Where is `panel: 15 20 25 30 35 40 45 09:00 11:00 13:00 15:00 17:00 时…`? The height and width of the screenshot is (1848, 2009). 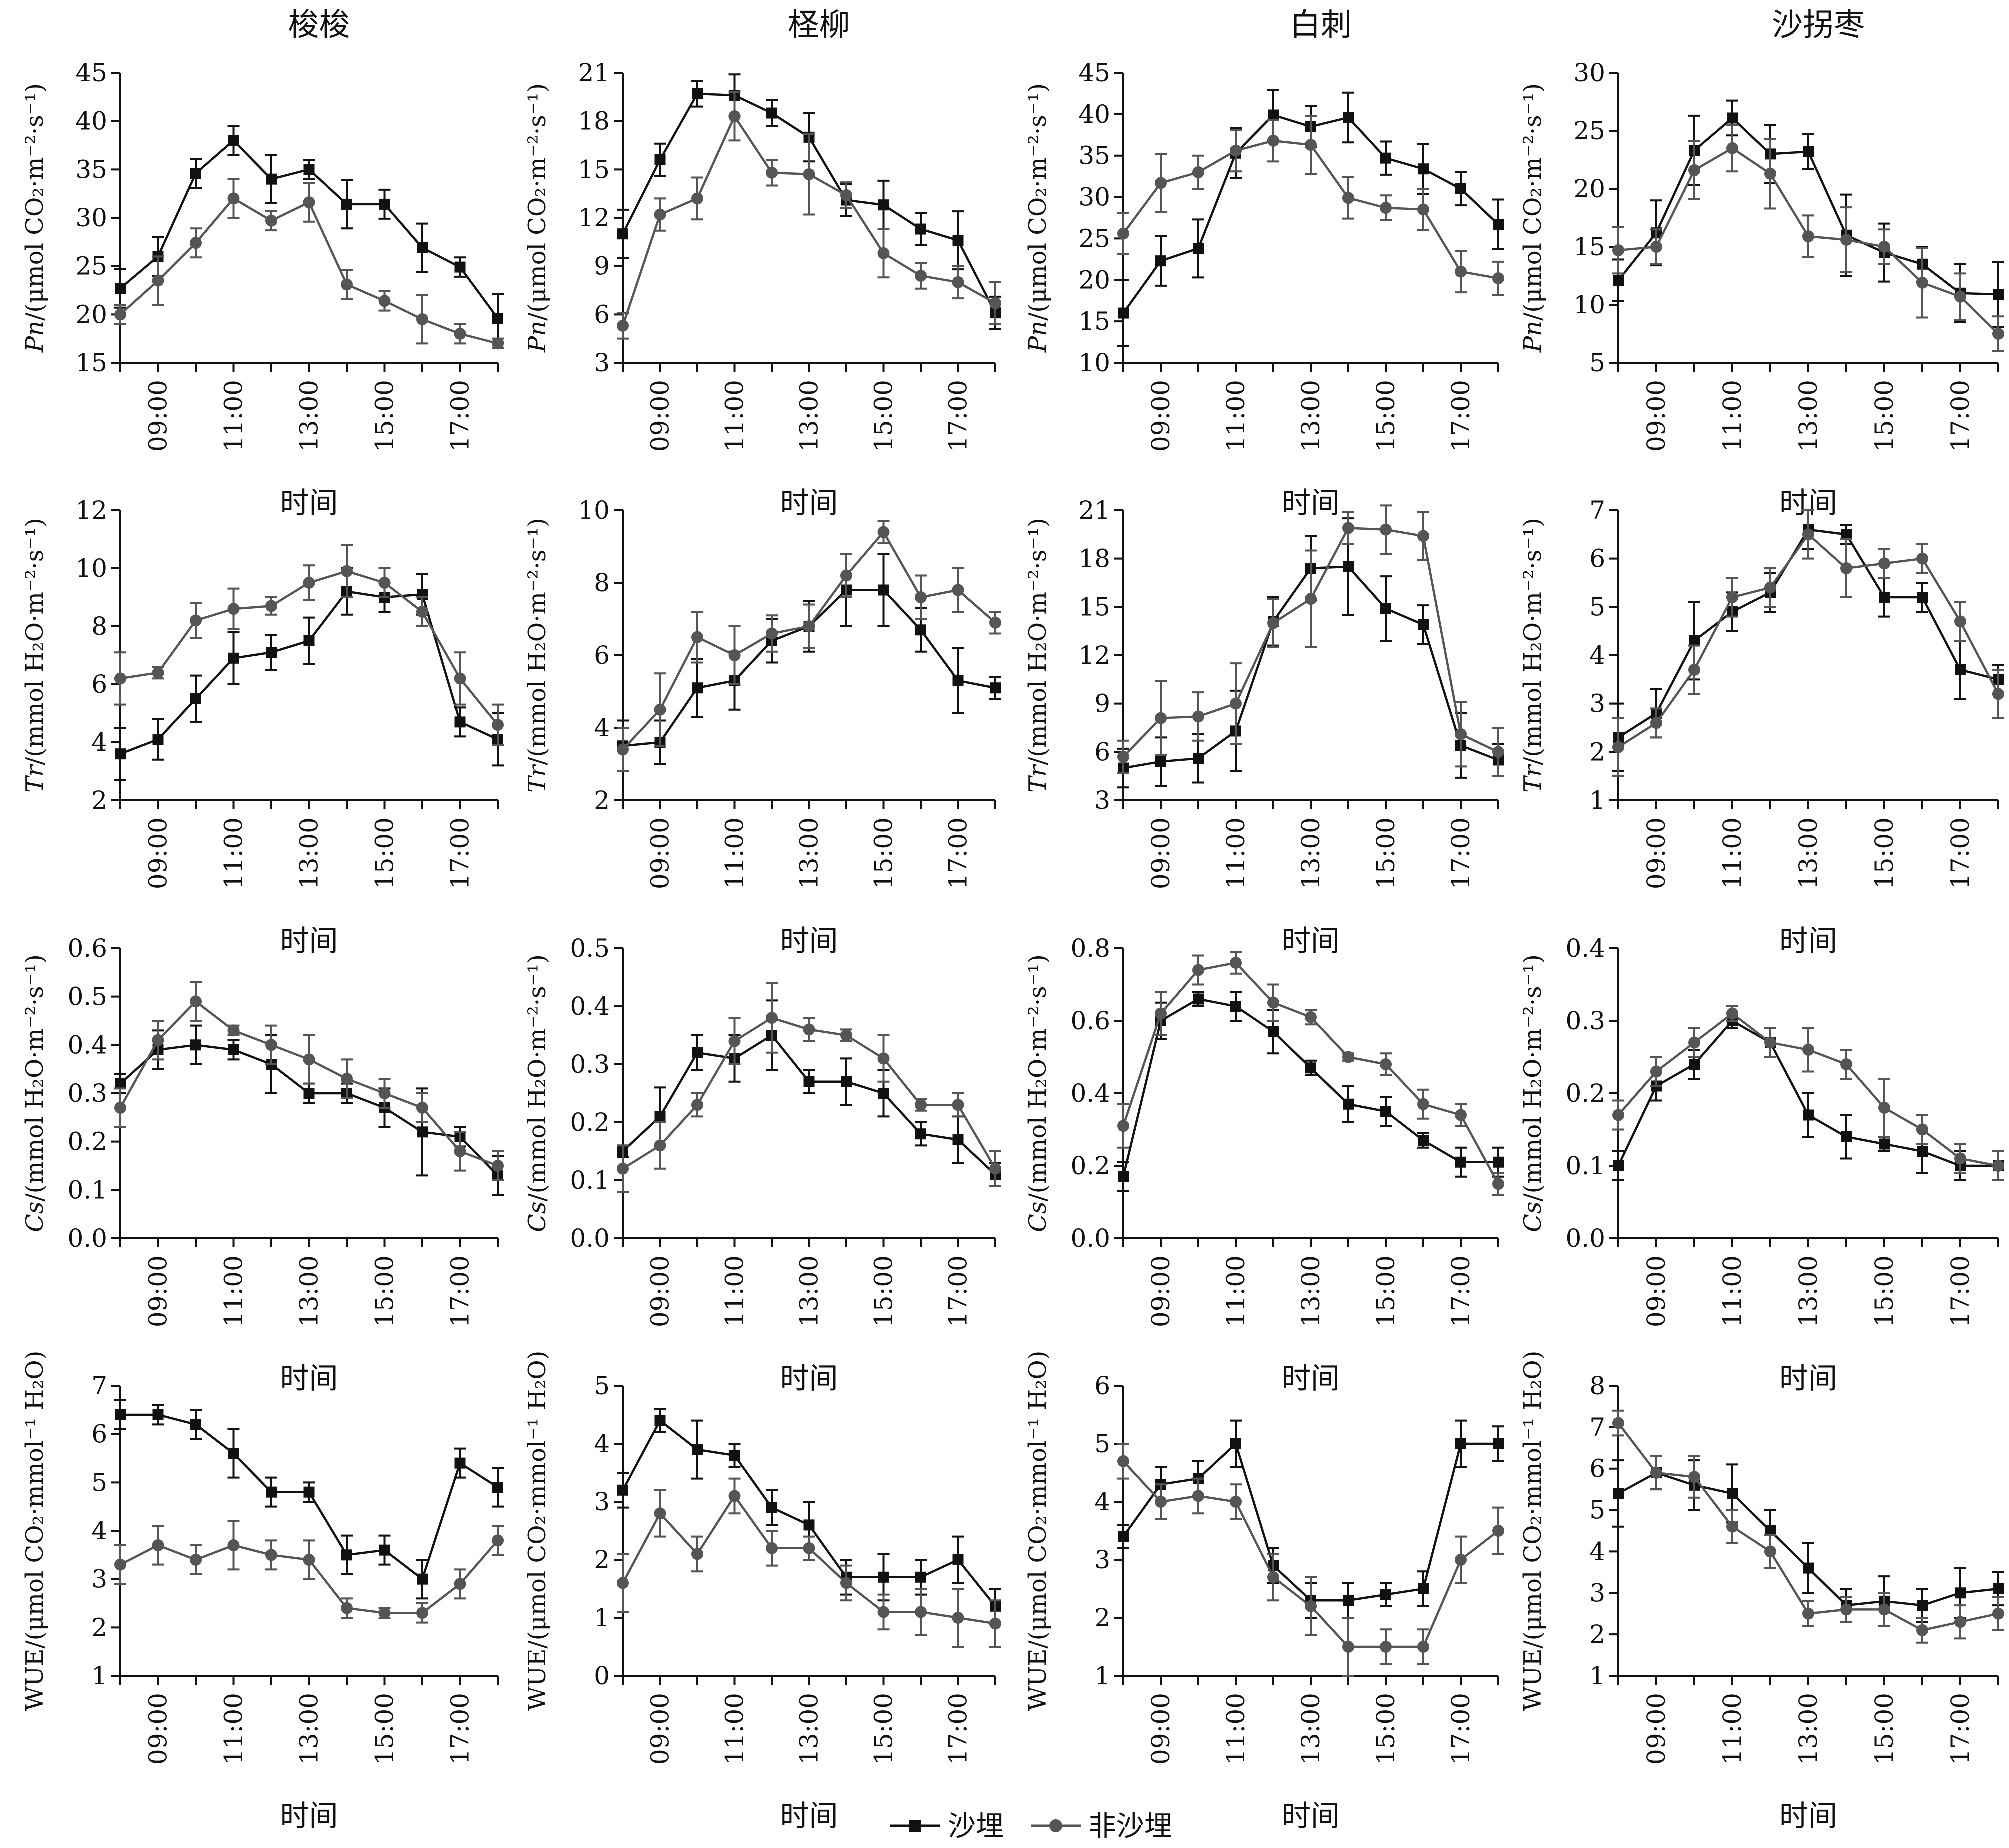 panel: 15 20 25 30 35 40 45 09:00 11:00 13:00 15:00 17:00 时… is located at coordinates (262, 289).